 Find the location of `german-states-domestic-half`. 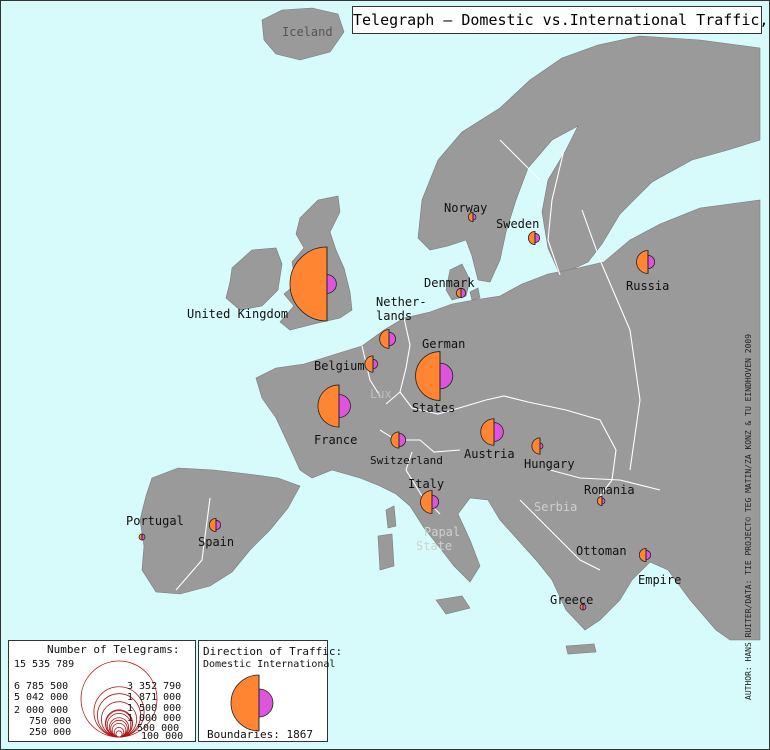

german-states-domestic-half is located at coordinates (428, 376).